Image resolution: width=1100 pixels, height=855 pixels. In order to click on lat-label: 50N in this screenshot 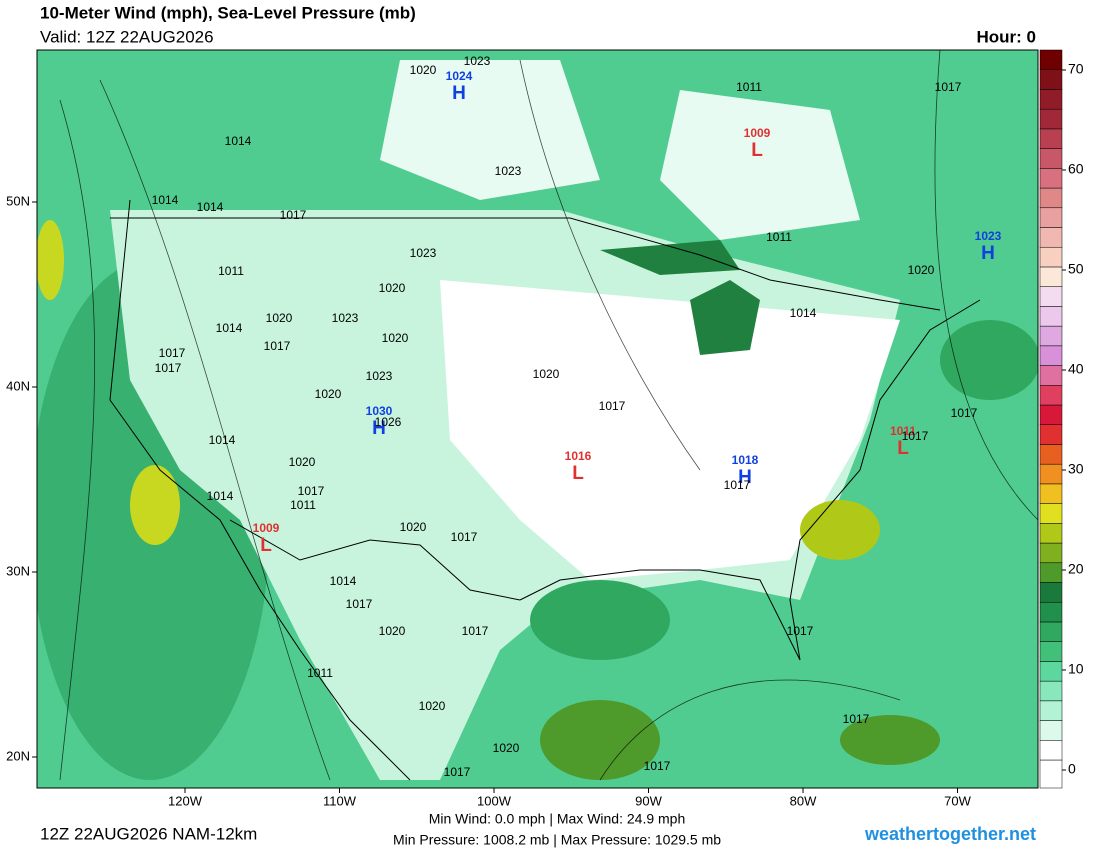, I will do `click(18, 200)`.